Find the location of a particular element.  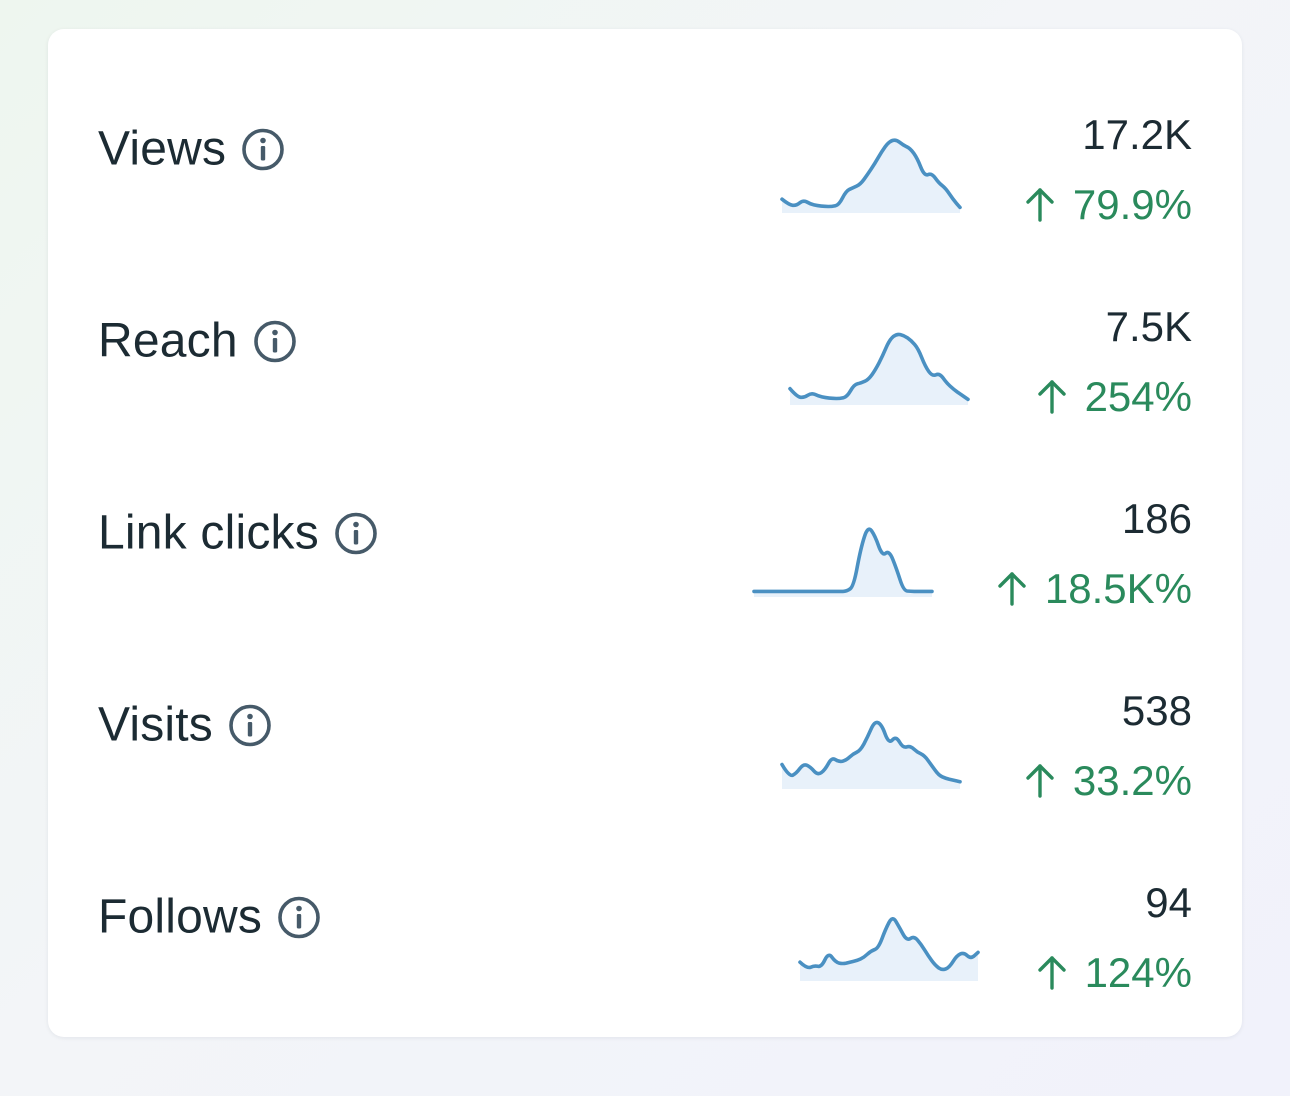

metric-name: Follows is located at coordinates (210, 917).